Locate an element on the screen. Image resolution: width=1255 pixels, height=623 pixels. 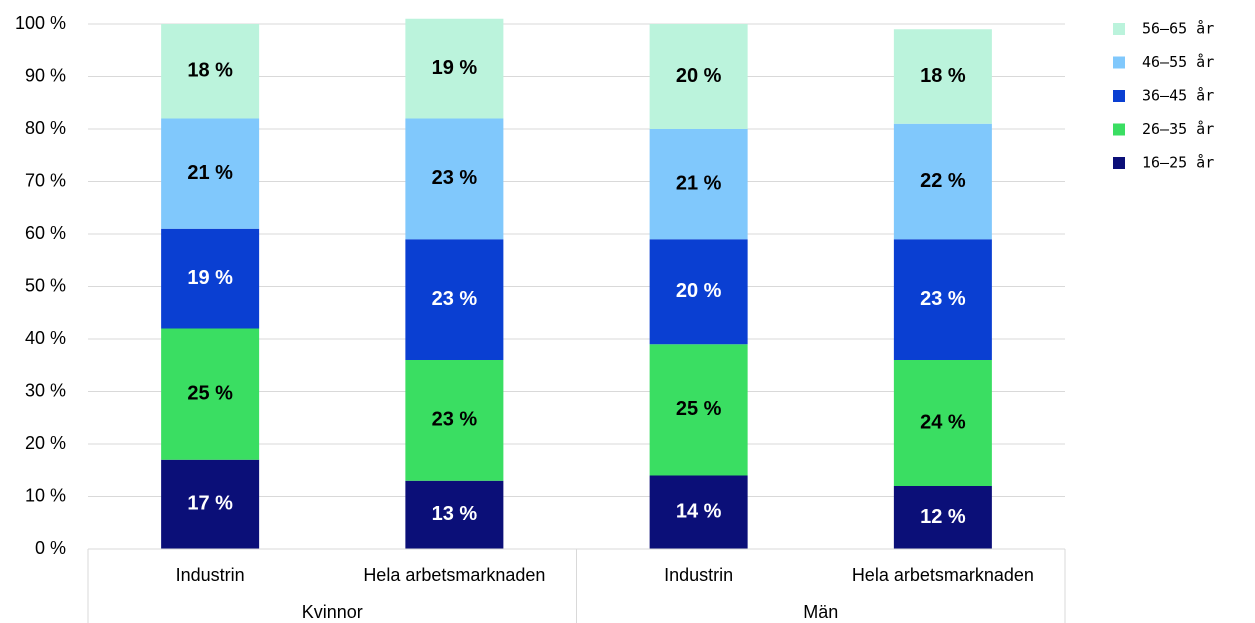
y-tick-label: 50 % is located at coordinates (45, 285).